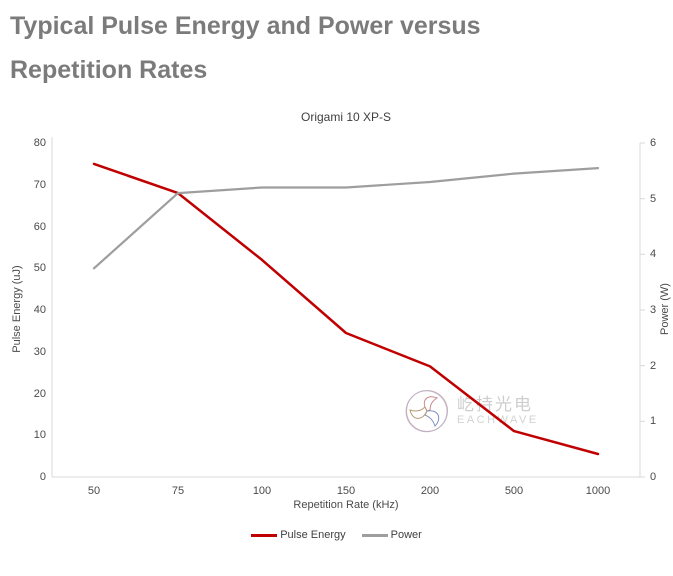 Image resolution: width=673 pixels, height=576 pixels. What do you see at coordinates (245, 26) in the screenshot?
I see `page-title-line1: Typical Pulse Energy and Power versus` at bounding box center [245, 26].